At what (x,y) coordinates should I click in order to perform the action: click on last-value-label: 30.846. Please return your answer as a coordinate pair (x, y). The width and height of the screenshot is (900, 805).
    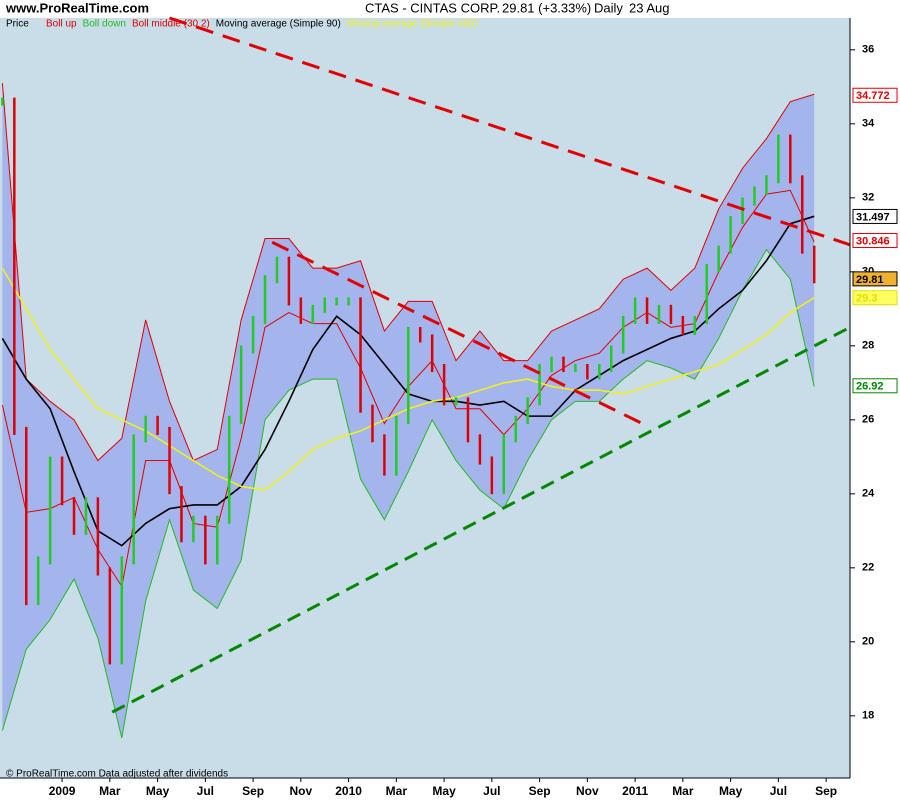
    Looking at the image, I should click on (873, 241).